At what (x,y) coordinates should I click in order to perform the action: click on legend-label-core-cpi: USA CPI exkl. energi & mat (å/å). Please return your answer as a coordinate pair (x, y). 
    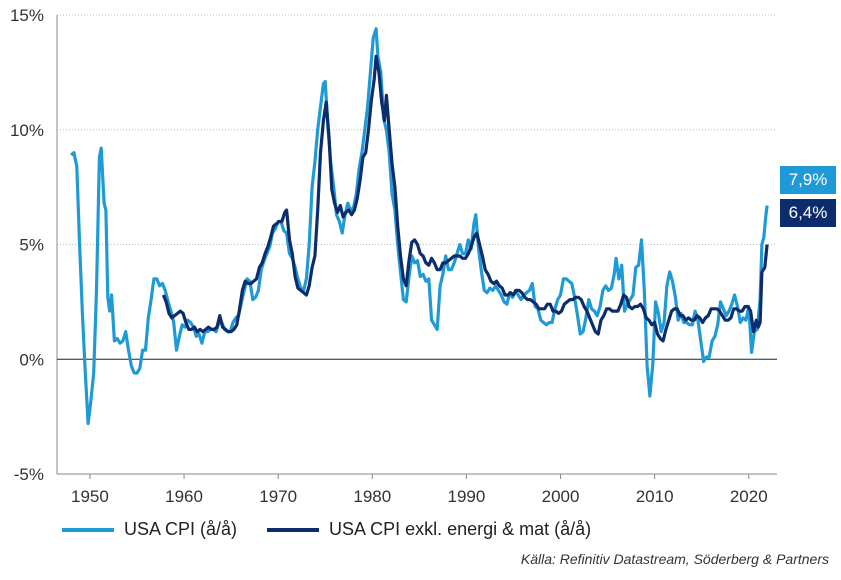
    Looking at the image, I should click on (460, 529).